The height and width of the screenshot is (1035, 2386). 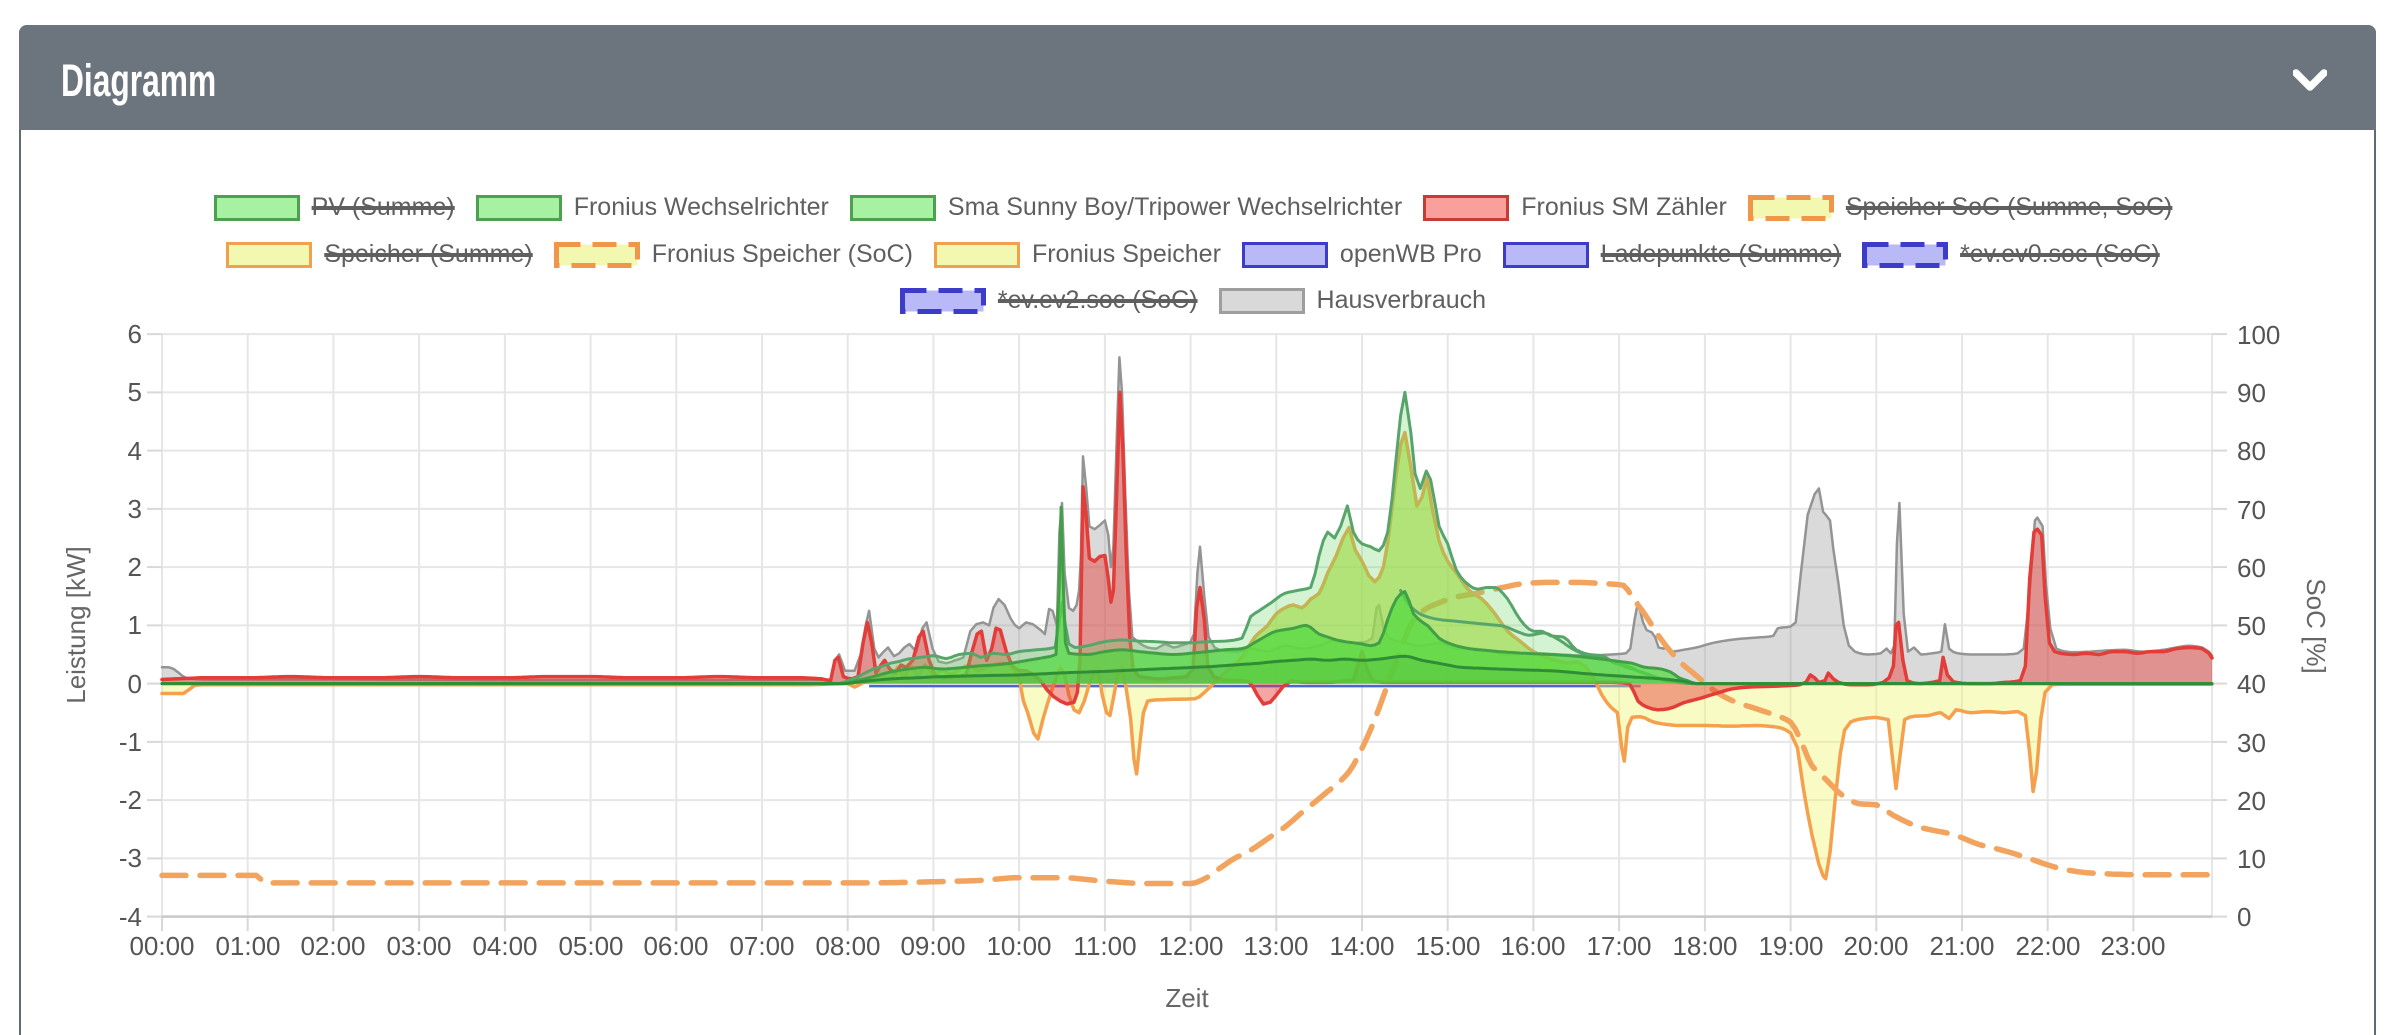 What do you see at coordinates (1875, 946) in the screenshot?
I see `svg-text: 20:00` at bounding box center [1875, 946].